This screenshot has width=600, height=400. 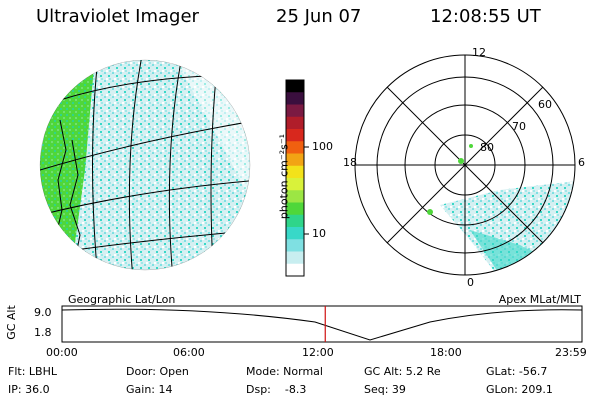 I want to click on info-seq: Seq: 39, so click(x=385, y=389).